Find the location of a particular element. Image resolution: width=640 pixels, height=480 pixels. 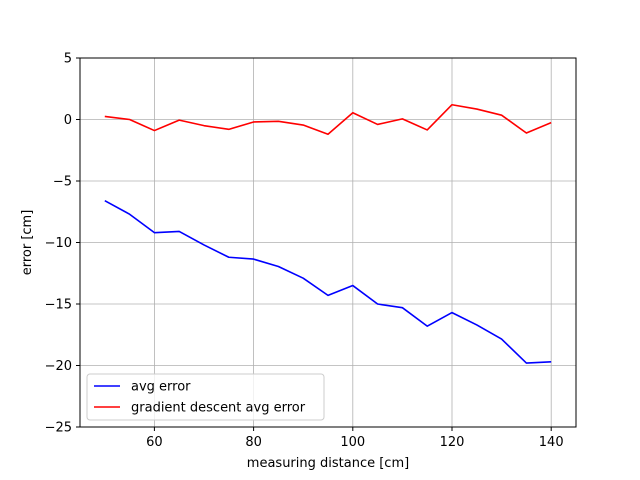

y-tick-label: −10 is located at coordinates (58, 243).